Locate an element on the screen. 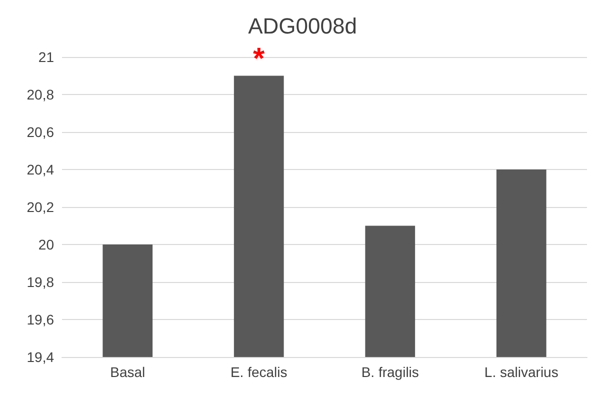 This screenshot has height=401, width=605. y-tick-label: 19,8 is located at coordinates (40, 282).